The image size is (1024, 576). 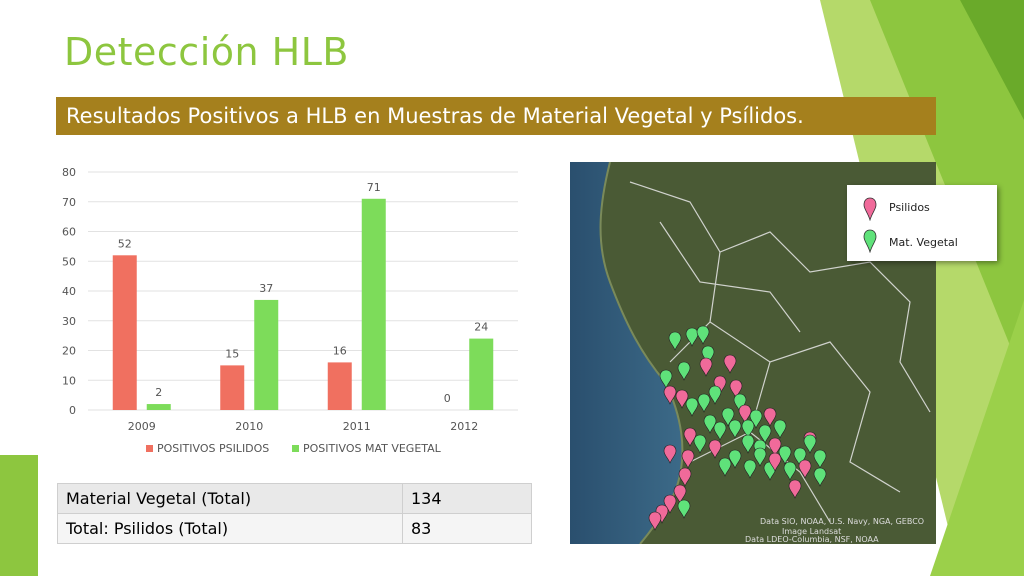 What do you see at coordinates (340, 350) in the screenshot?
I see `data-label: 16` at bounding box center [340, 350].